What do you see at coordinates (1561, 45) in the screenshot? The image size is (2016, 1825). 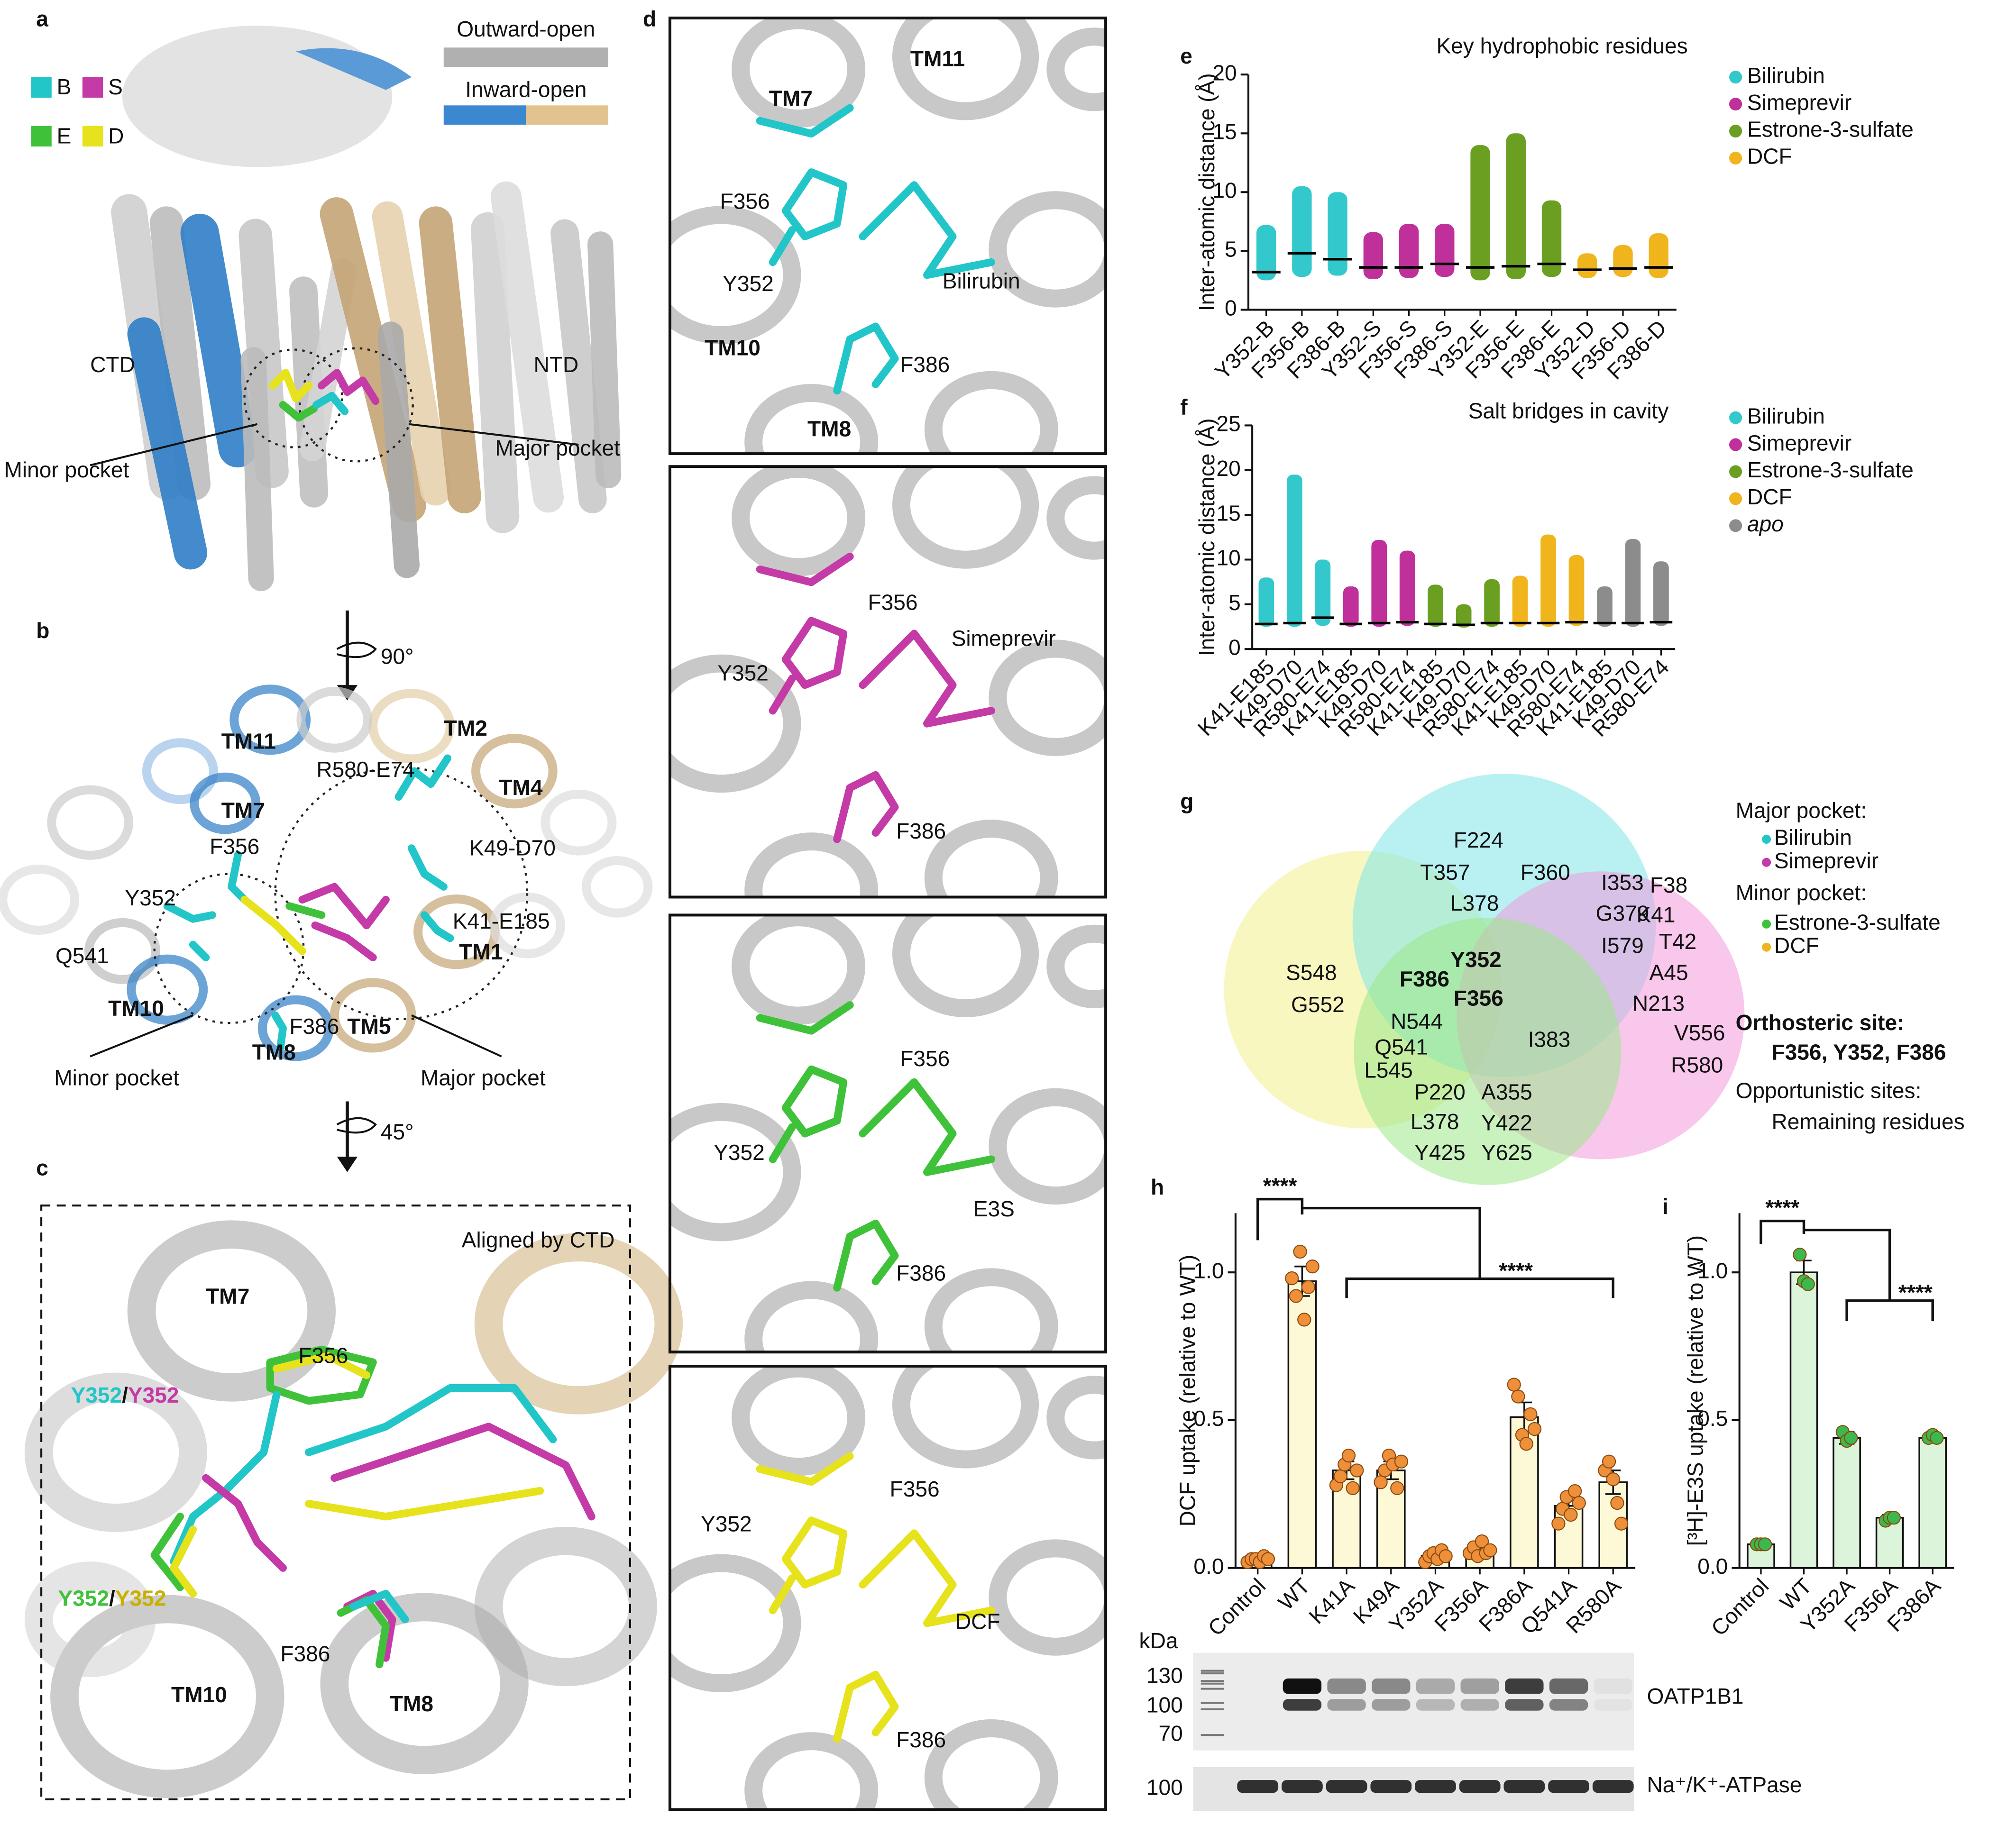 I see `chart-title: Key hydrophobic residues` at bounding box center [1561, 45].